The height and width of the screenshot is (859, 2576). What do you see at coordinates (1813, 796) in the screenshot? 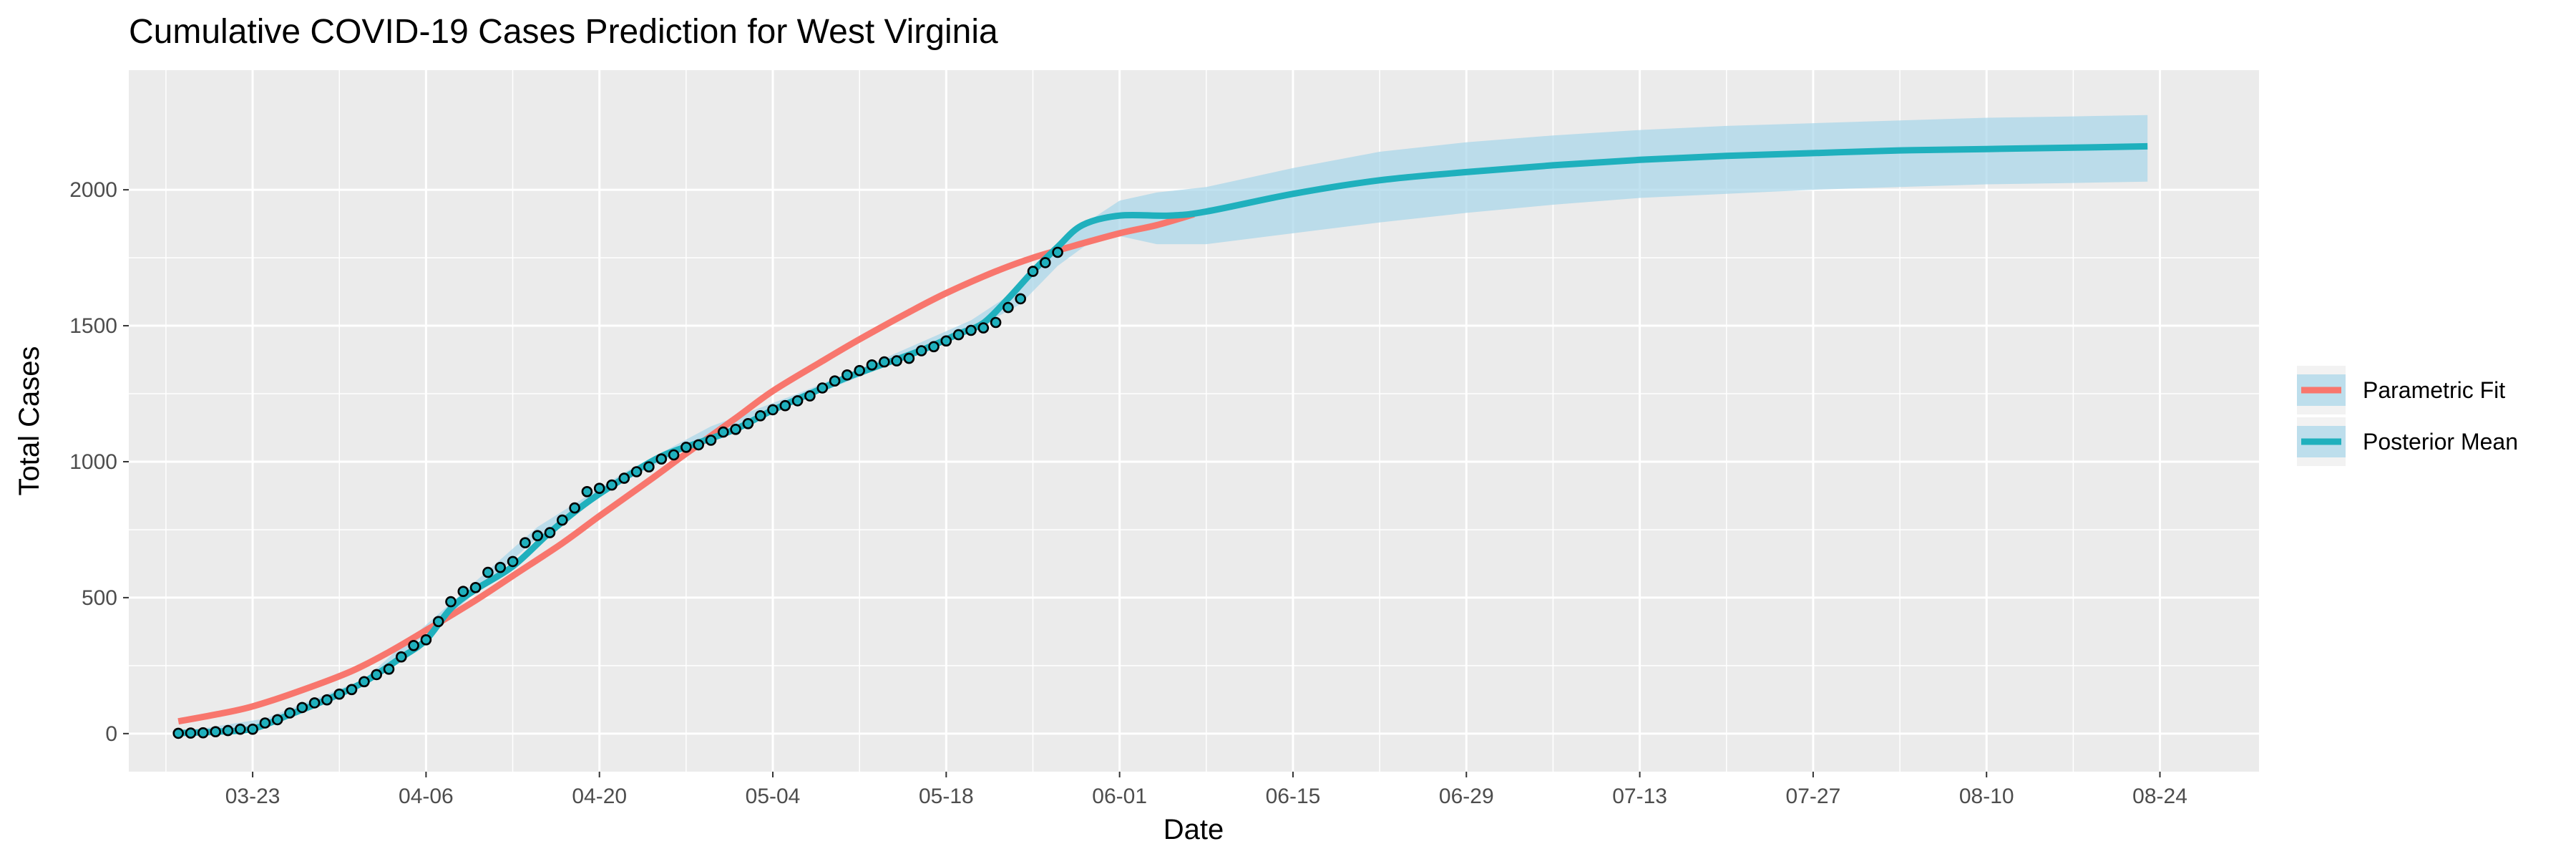
I see `x-tick-label: 07-27` at bounding box center [1813, 796].